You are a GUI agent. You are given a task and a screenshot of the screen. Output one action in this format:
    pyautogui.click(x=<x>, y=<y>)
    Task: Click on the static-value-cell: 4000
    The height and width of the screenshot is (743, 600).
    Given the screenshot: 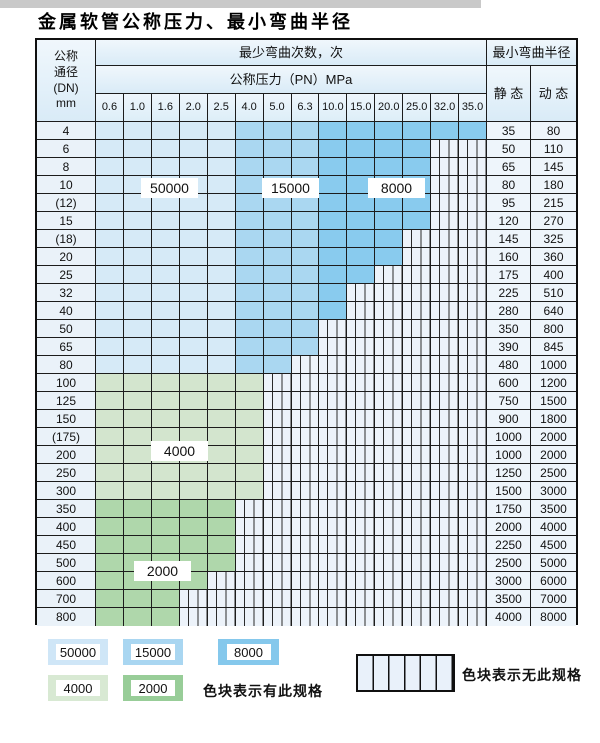 What is the action you would take?
    pyautogui.click(x=509, y=617)
    